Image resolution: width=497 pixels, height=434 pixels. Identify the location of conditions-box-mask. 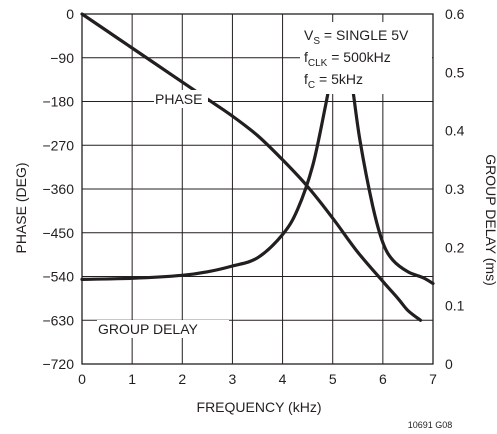
(366, 58).